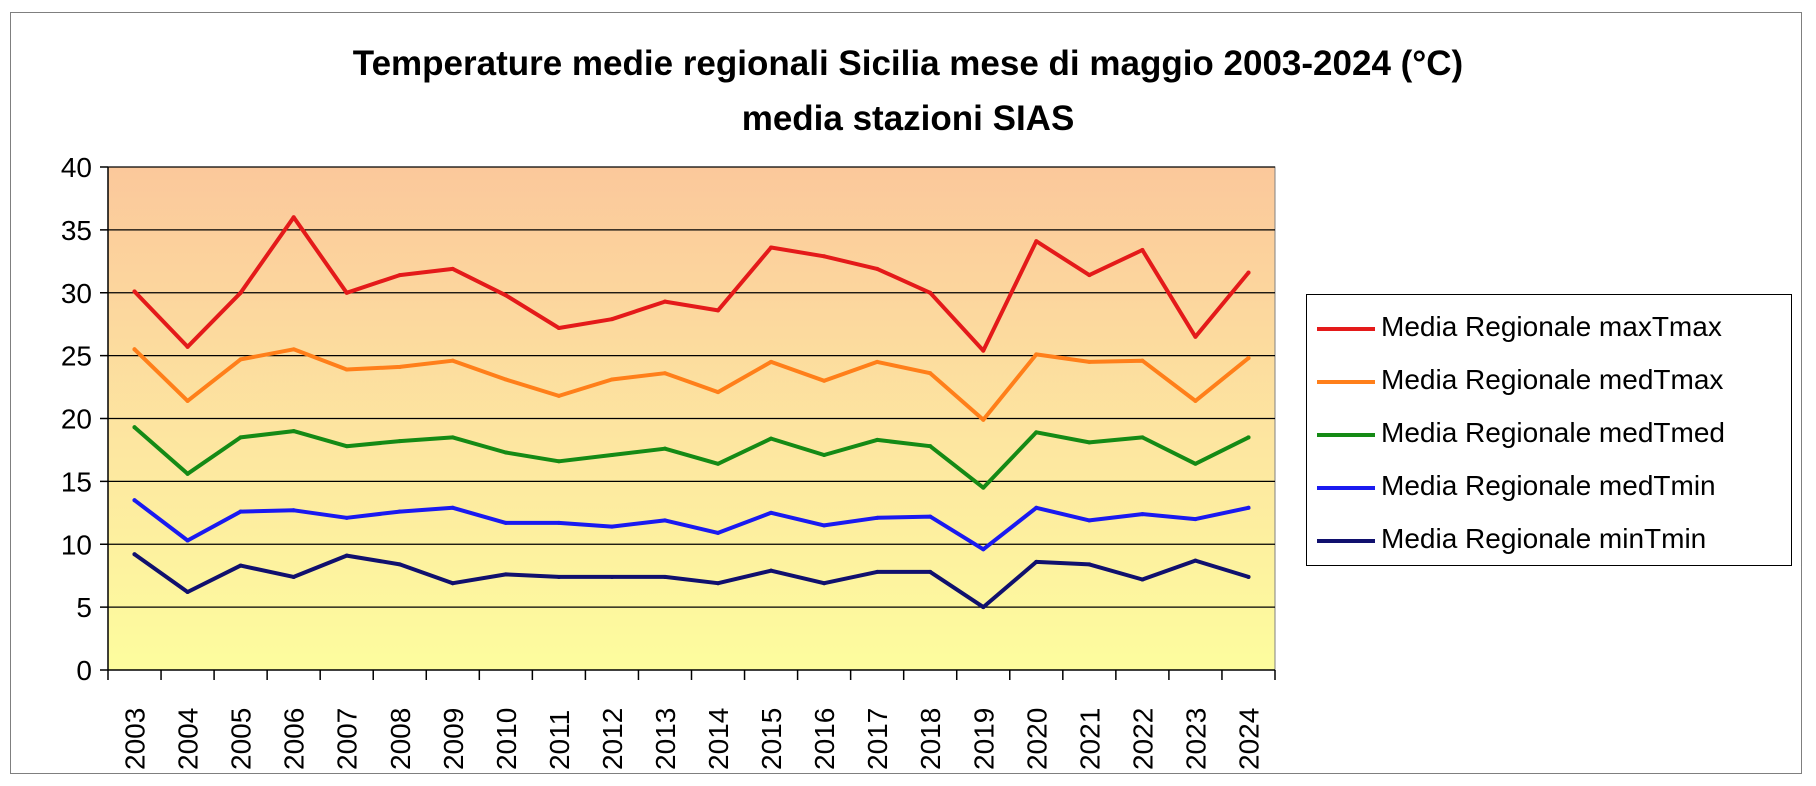 Image resolution: width=1816 pixels, height=786 pixels. Describe the element at coordinates (718, 739) in the screenshot. I see `x-tick-label: 2014` at that location.